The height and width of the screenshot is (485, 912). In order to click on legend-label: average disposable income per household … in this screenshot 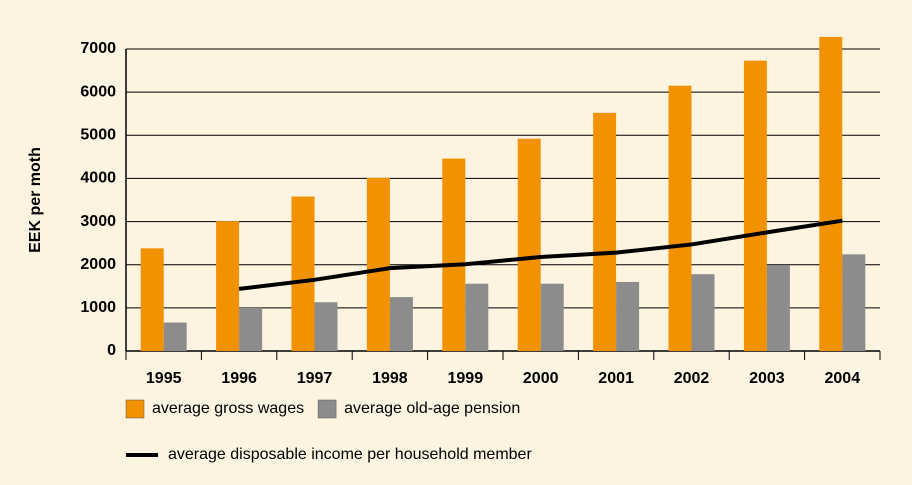, I will do `click(350, 454)`.